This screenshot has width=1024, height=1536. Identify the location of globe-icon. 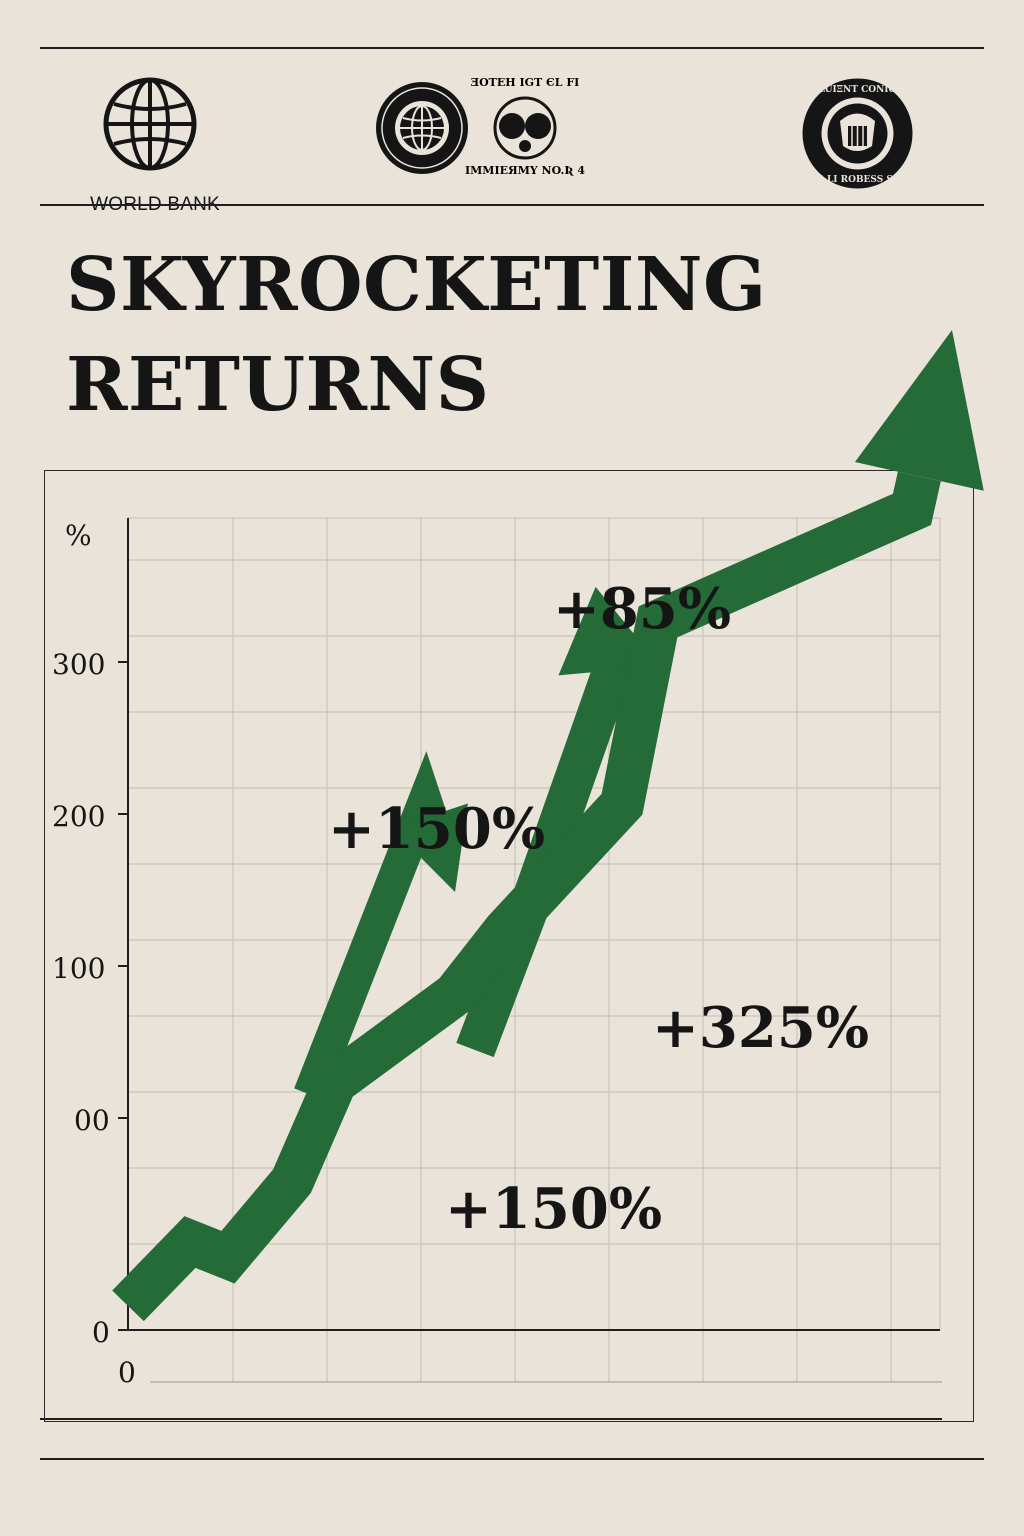
(150, 124).